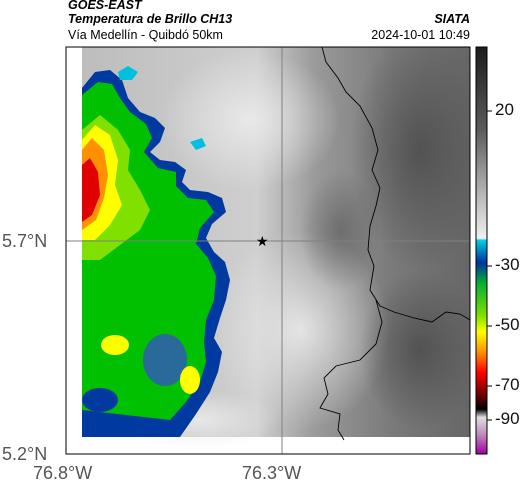 This screenshot has height=491, width=526. What do you see at coordinates (272, 473) in the screenshot?
I see `lon-tick-label: 76.3°W` at bounding box center [272, 473].